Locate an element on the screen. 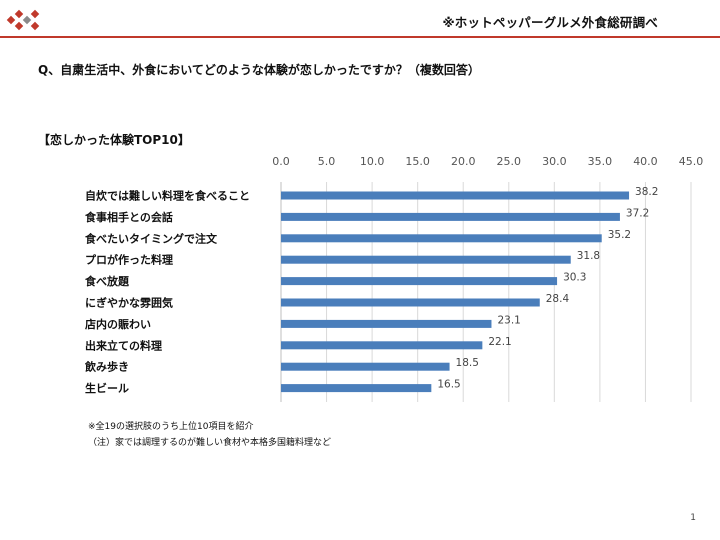 The width and height of the screenshot is (720, 540). x-tick-label: 5.0 is located at coordinates (327, 161).